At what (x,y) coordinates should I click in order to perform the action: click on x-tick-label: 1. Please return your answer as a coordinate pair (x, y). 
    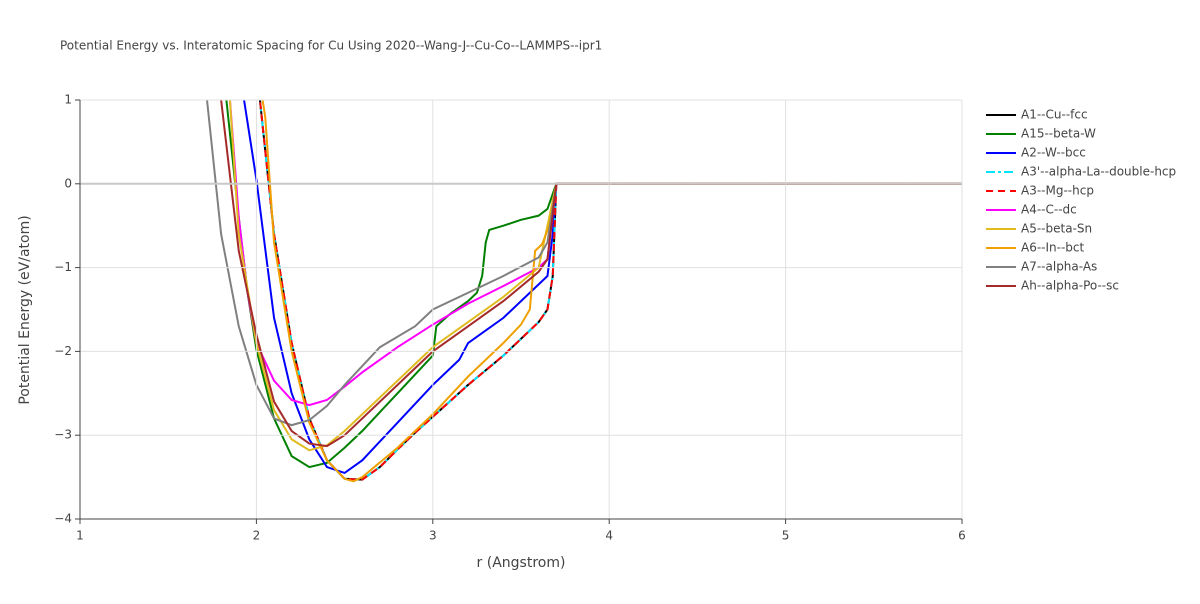
    Looking at the image, I should click on (80, 536).